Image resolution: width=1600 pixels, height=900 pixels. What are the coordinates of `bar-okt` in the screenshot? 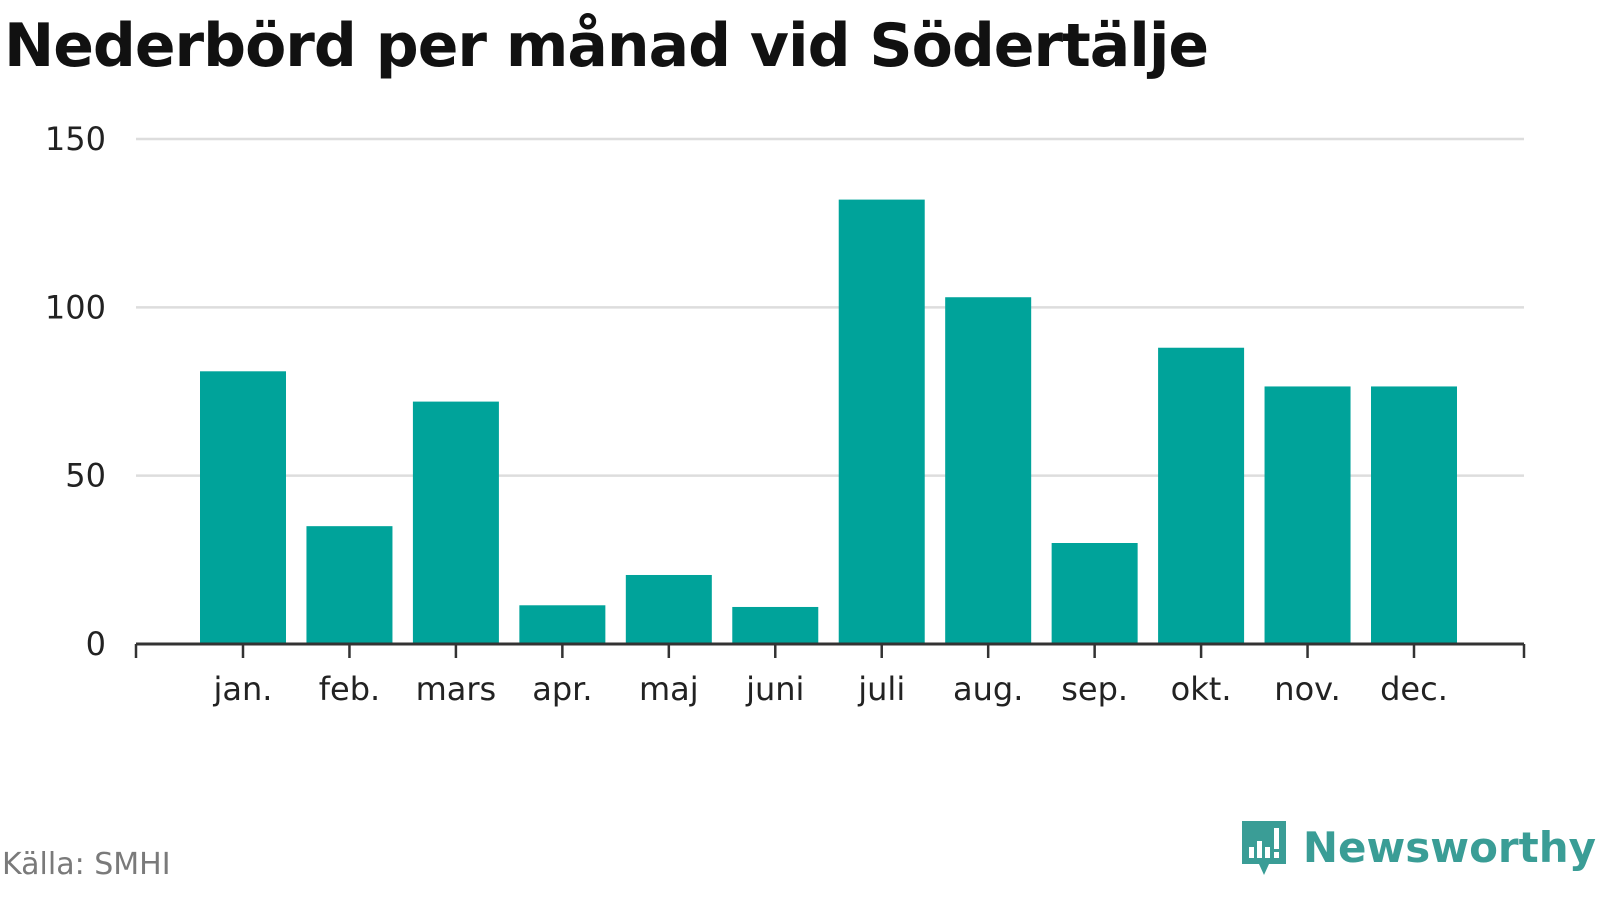 It's located at (1201, 495).